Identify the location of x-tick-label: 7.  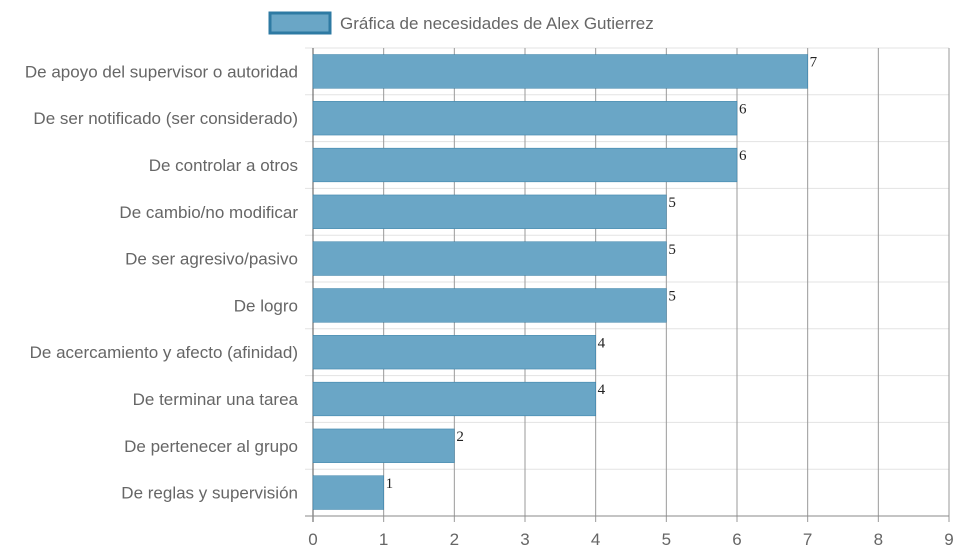
(807, 539).